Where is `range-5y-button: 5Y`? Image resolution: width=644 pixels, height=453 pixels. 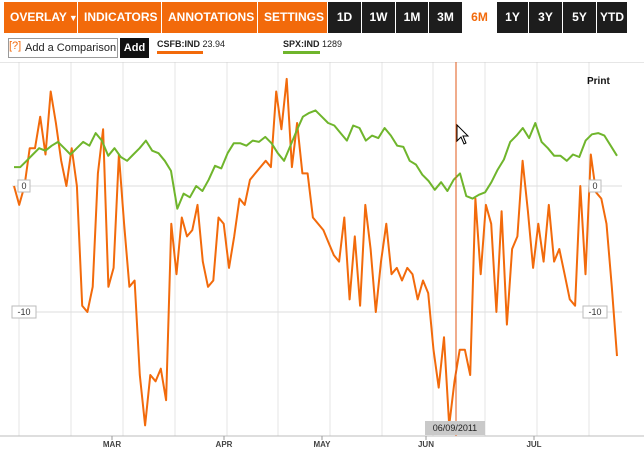 range-5y-button: 5Y is located at coordinates (580, 17).